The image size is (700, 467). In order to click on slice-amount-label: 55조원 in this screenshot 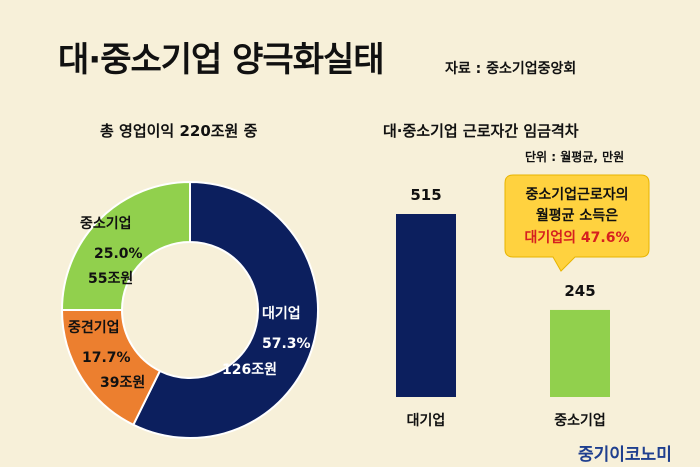, I will do `click(110, 279)`.